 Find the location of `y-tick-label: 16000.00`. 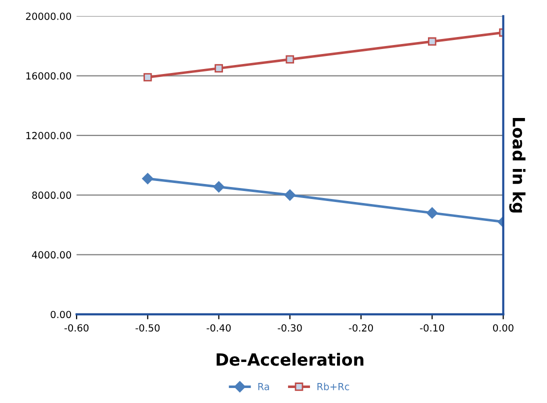

y-tick-label: 16000.00 is located at coordinates (49, 76).